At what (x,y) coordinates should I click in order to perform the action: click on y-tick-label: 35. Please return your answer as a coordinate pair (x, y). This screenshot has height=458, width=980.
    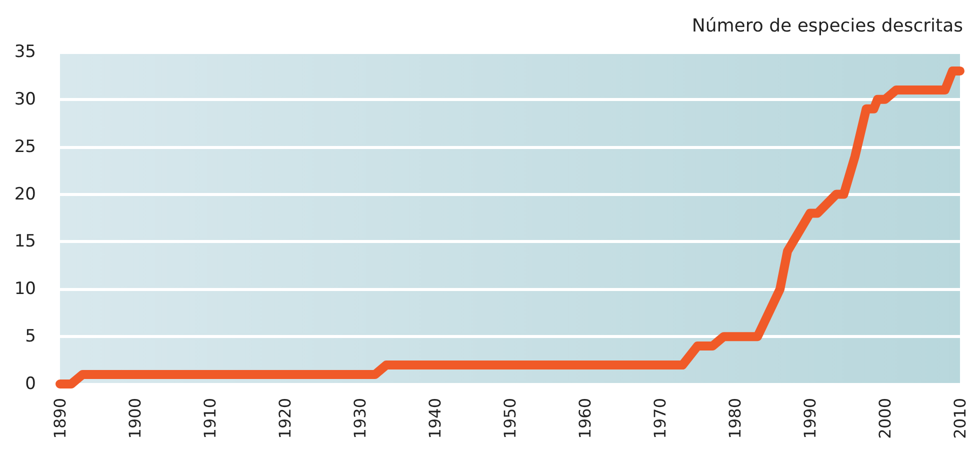
    Looking at the image, I should click on (25, 52).